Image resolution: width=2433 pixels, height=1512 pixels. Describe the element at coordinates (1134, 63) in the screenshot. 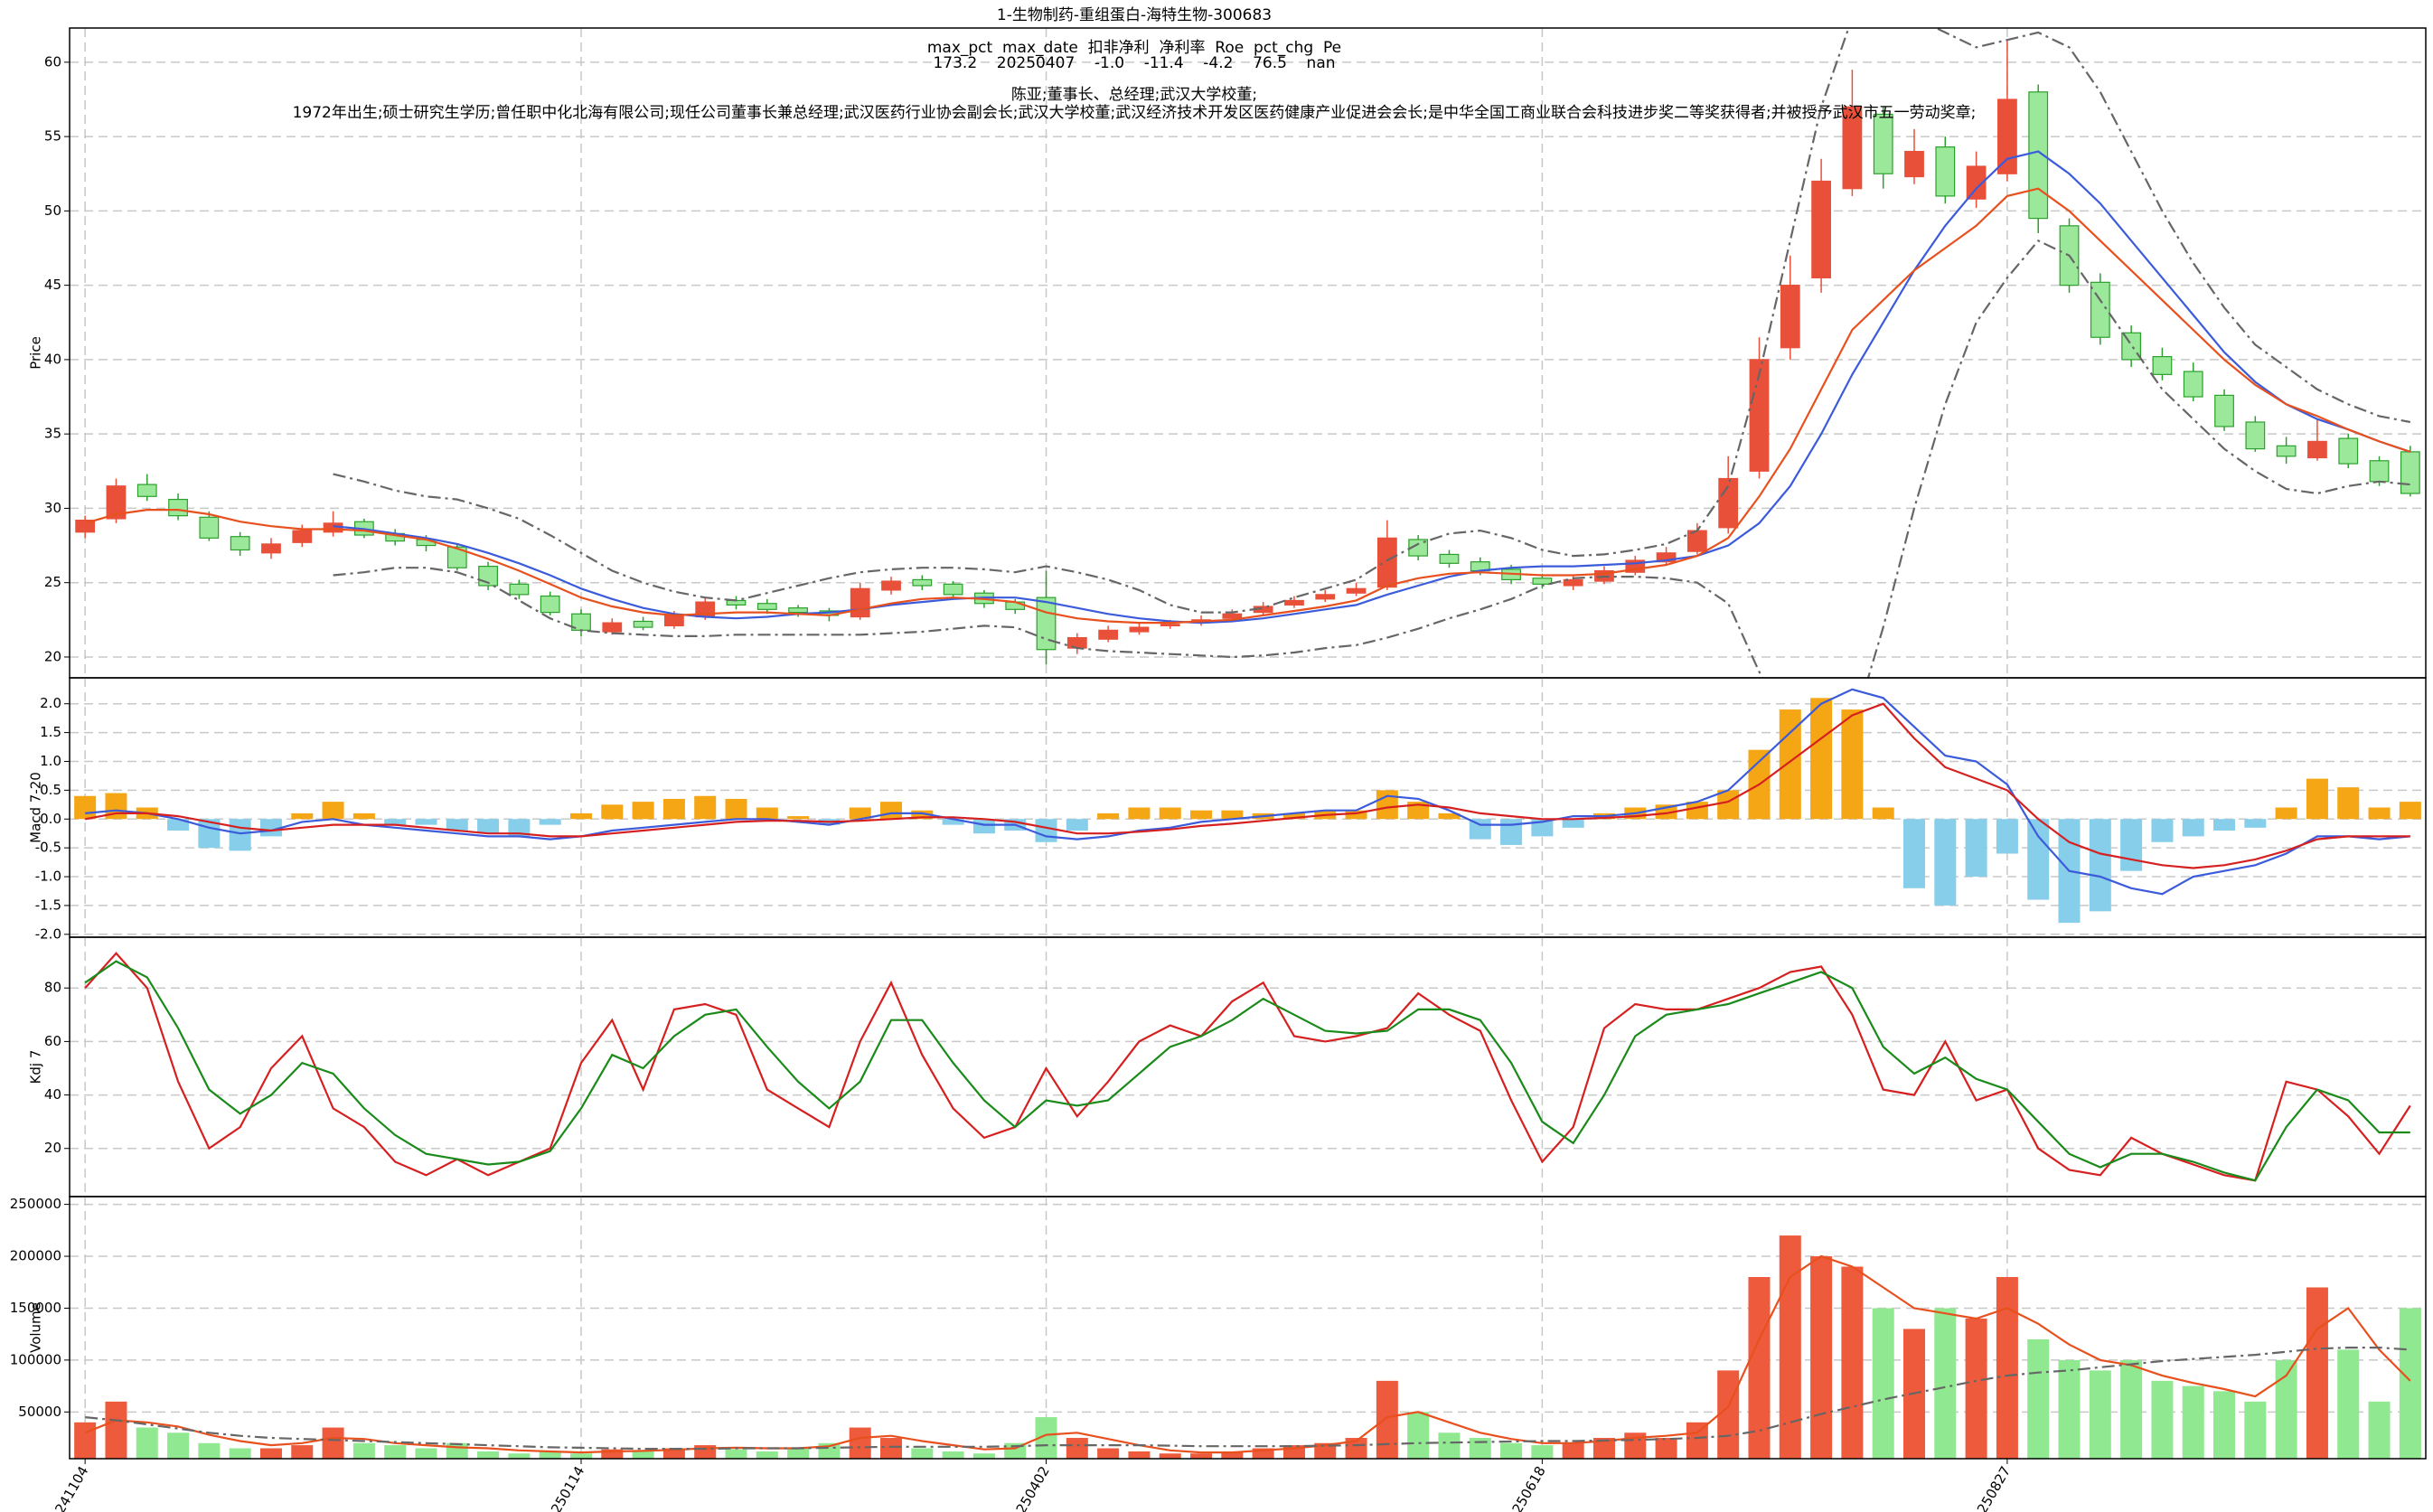

I see `info-values: 173.2 20250407 -1.0 -11.4 -4.2 76.5 nan` at that location.